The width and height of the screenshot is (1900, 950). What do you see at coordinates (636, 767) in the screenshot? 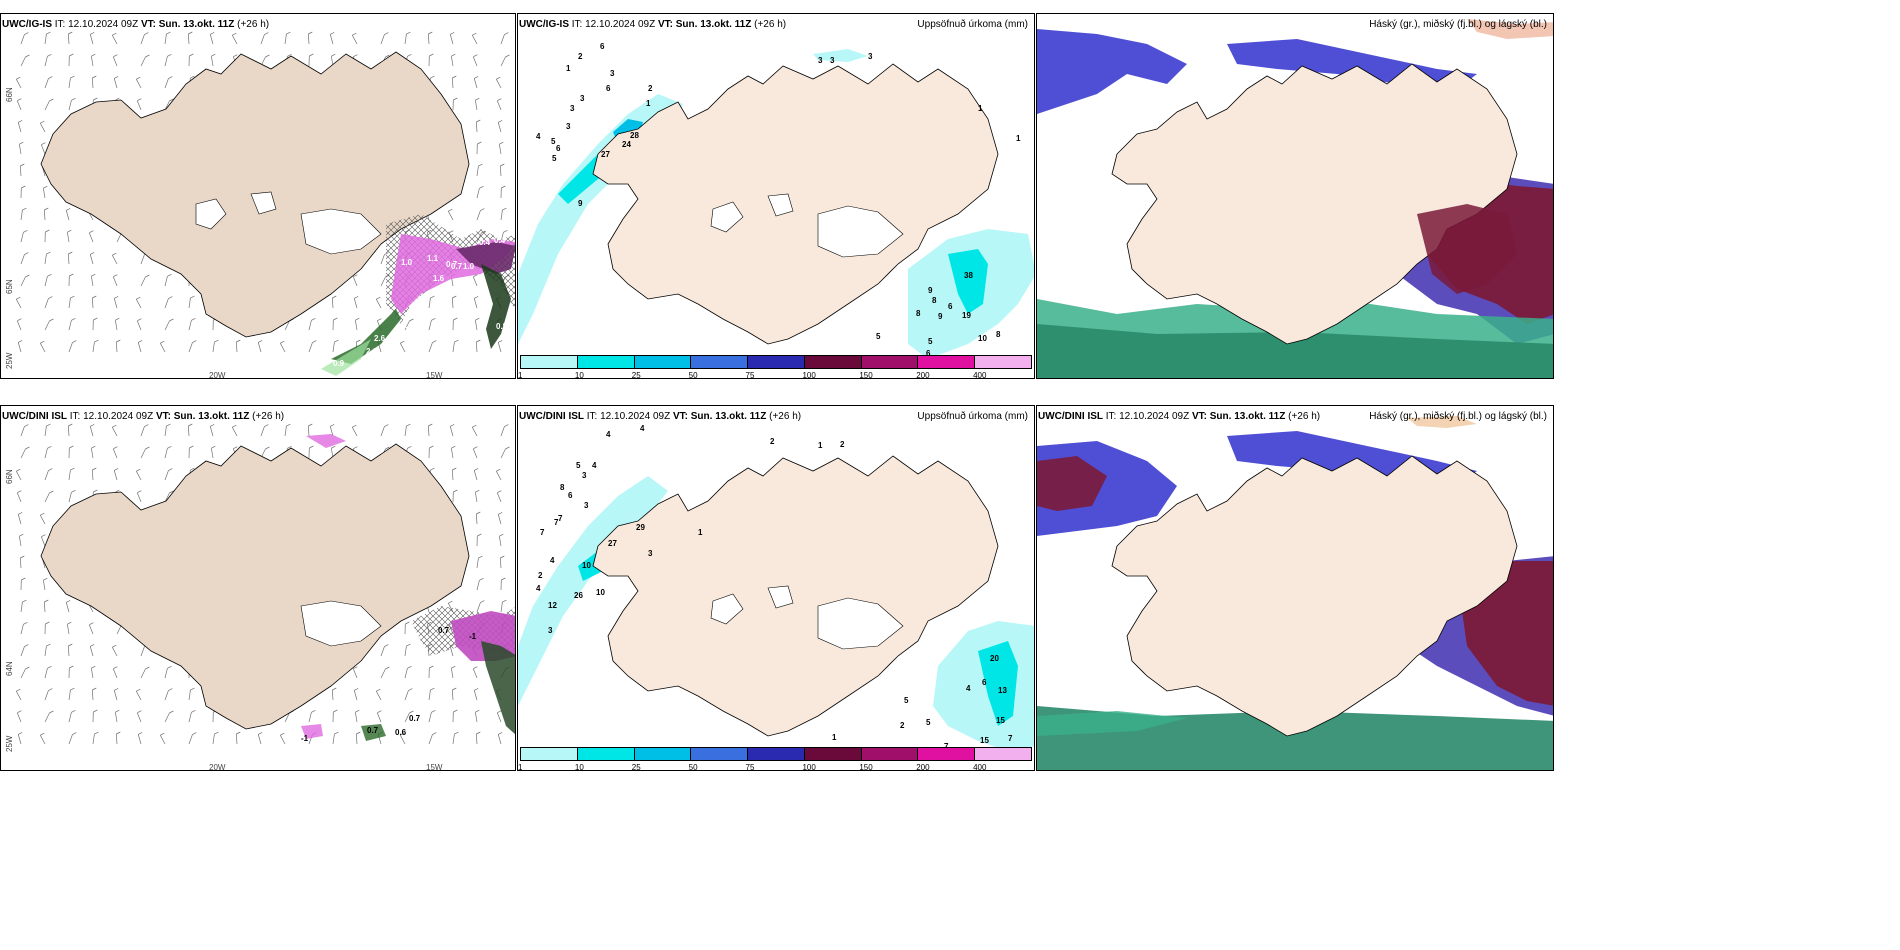
I see `colorbar-tick-label: 25` at bounding box center [636, 767].